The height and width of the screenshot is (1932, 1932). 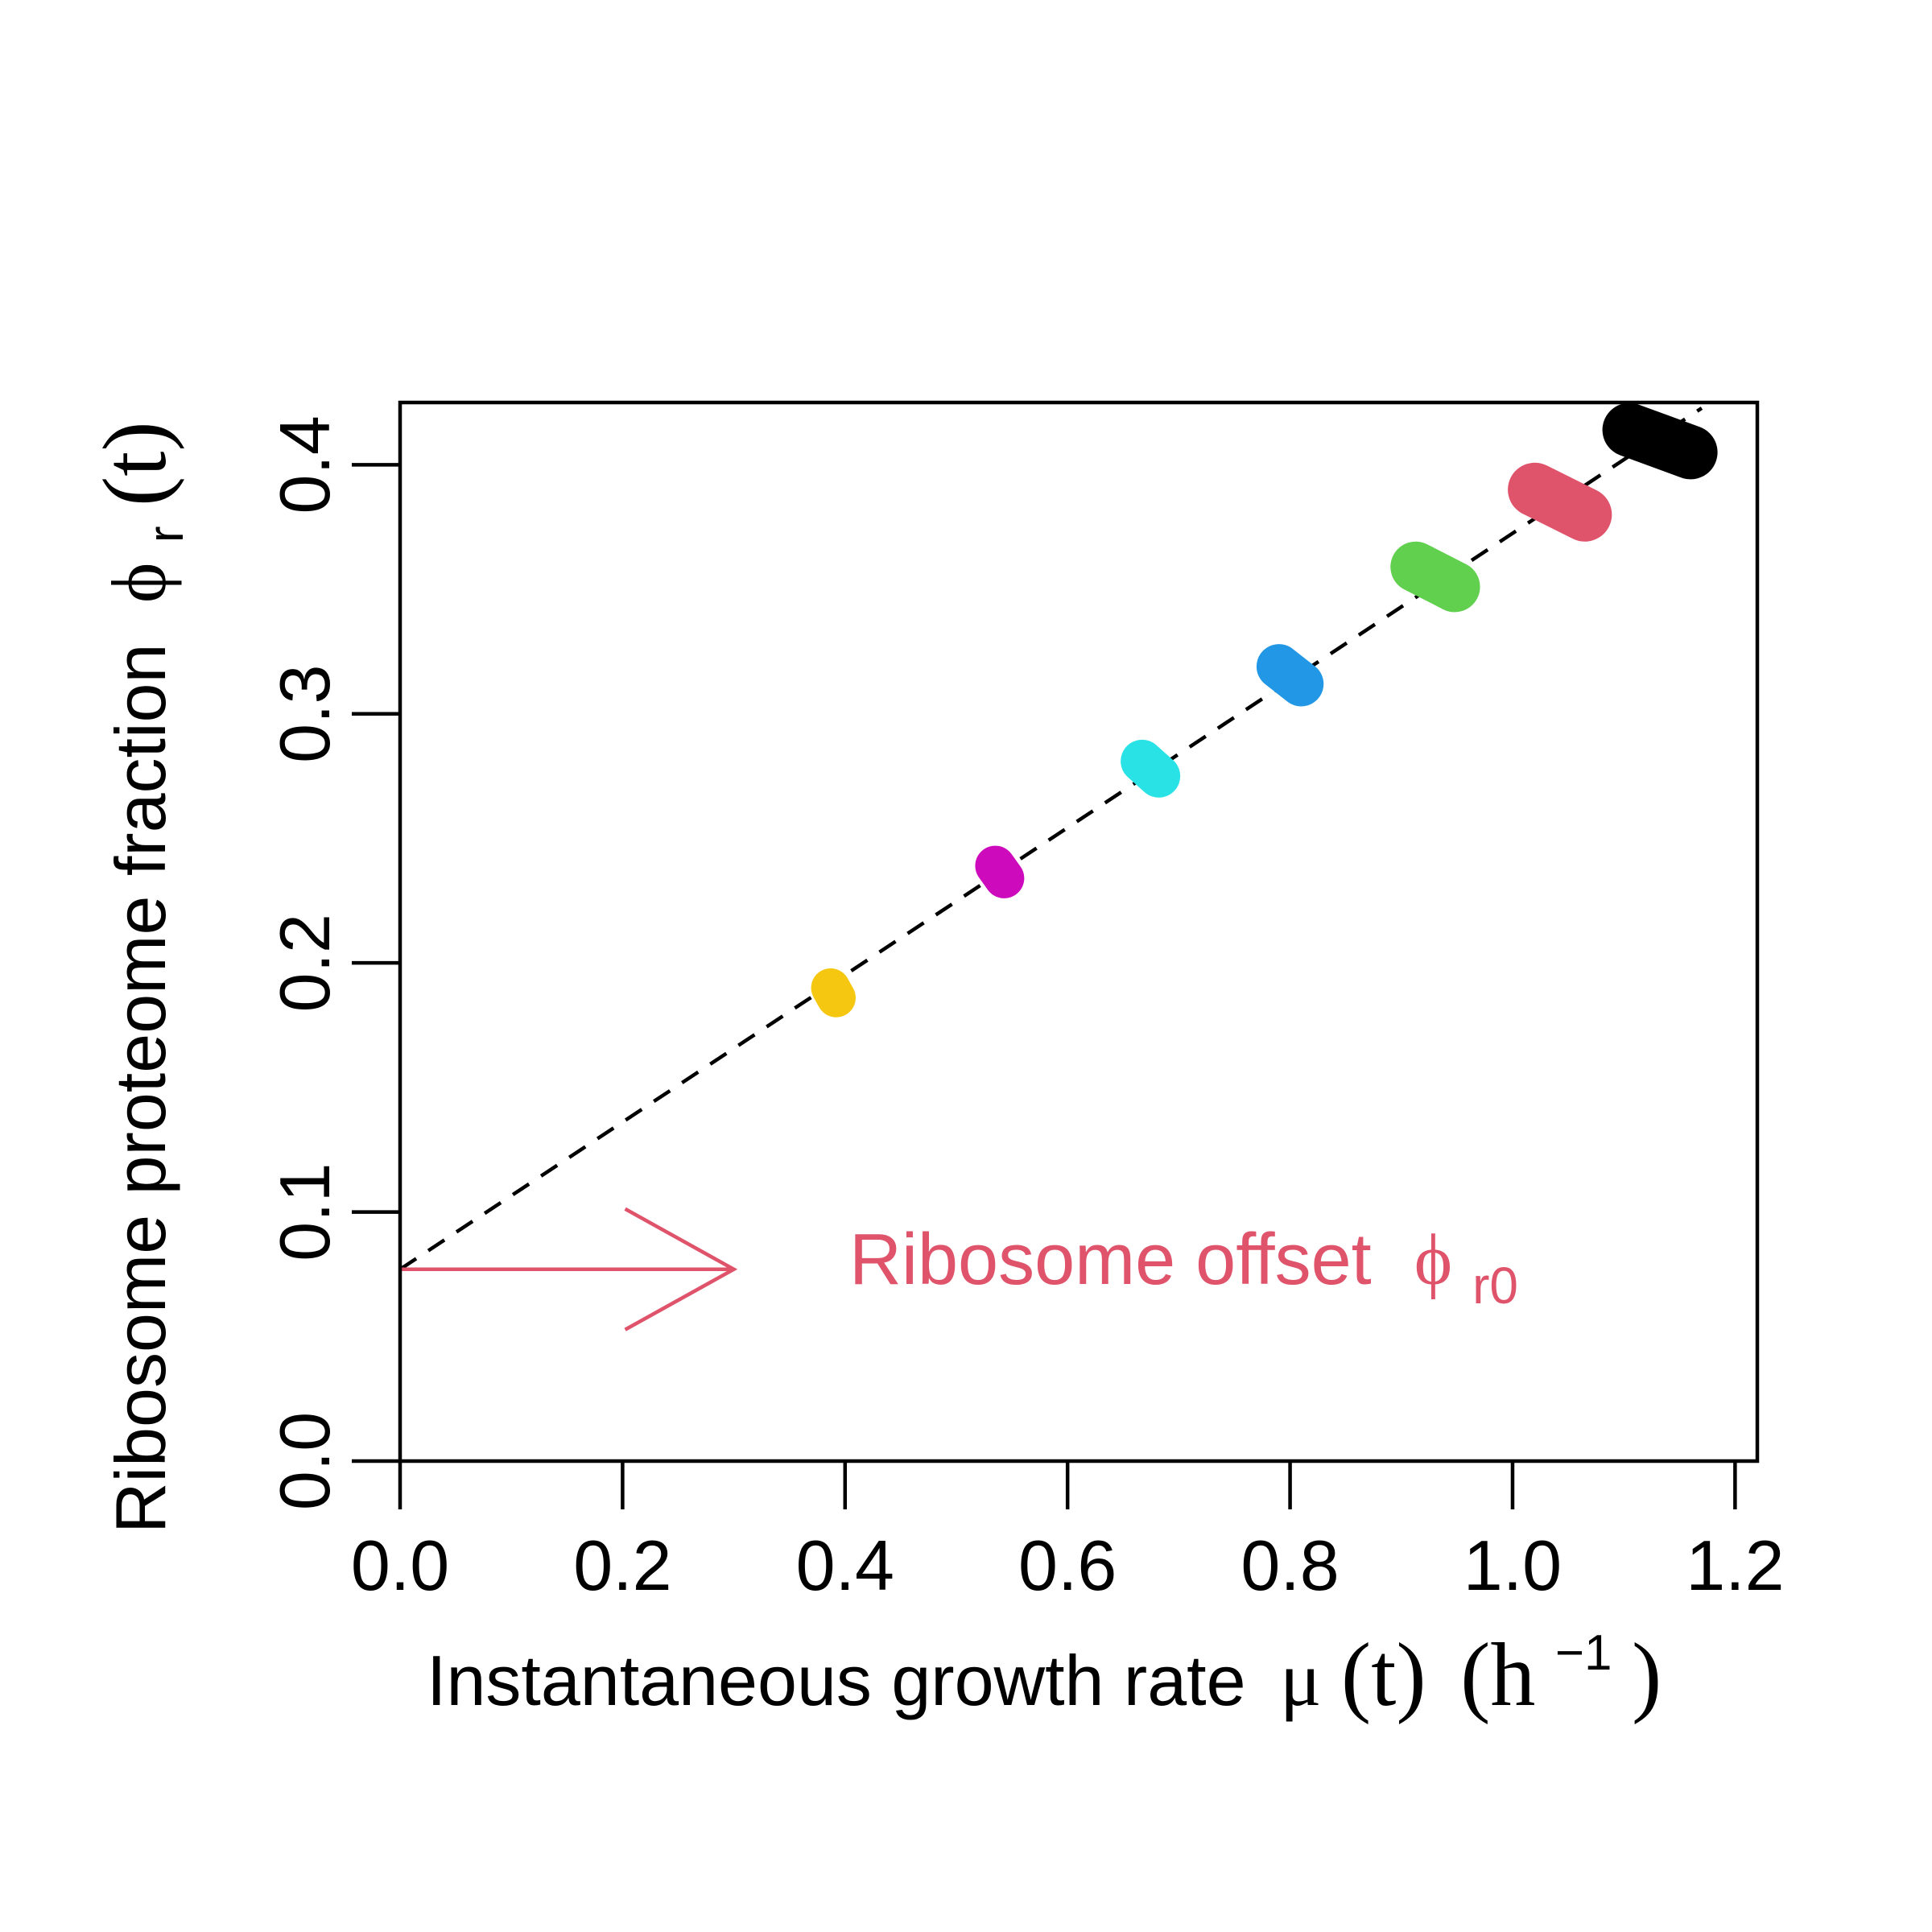 I want to click on y-tick-label: 0.2, so click(x=305, y=963).